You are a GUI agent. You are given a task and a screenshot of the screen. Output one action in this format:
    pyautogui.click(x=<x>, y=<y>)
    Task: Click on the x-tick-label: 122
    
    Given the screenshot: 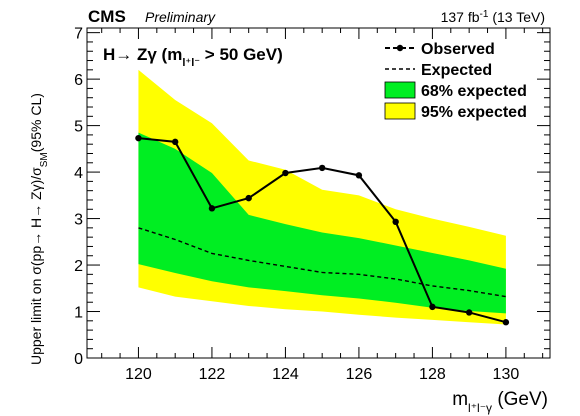 What is the action you would take?
    pyautogui.click(x=212, y=374)
    